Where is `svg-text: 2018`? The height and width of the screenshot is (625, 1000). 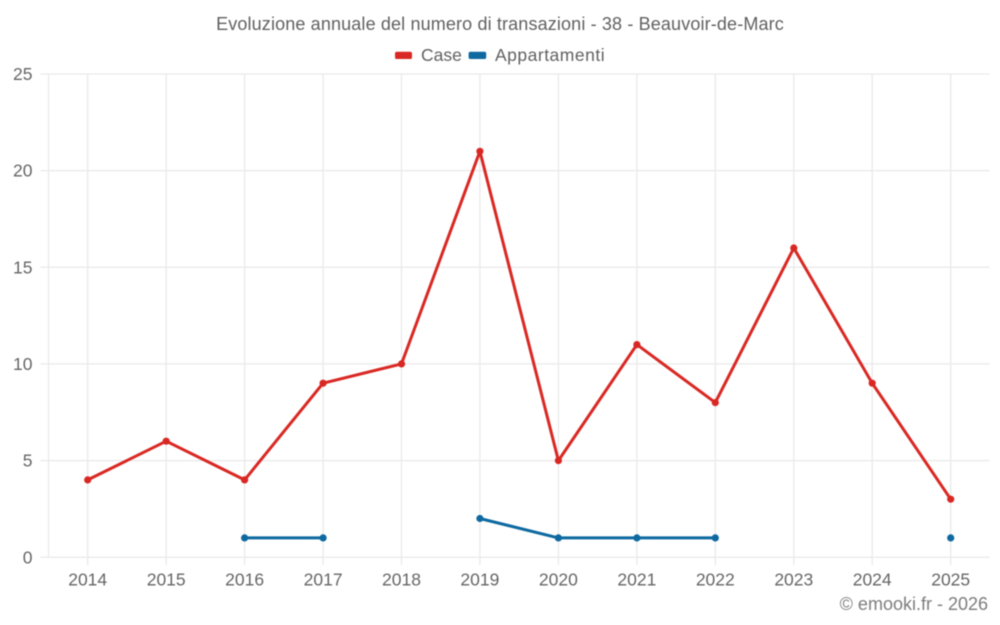
svg-text: 2018 is located at coordinates (401, 580).